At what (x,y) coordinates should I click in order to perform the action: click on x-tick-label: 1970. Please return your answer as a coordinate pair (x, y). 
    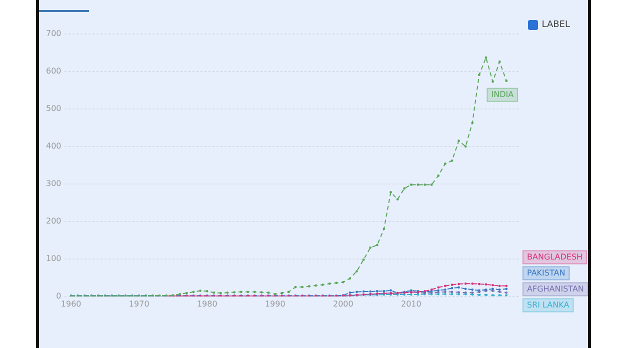
    Looking at the image, I should click on (139, 303).